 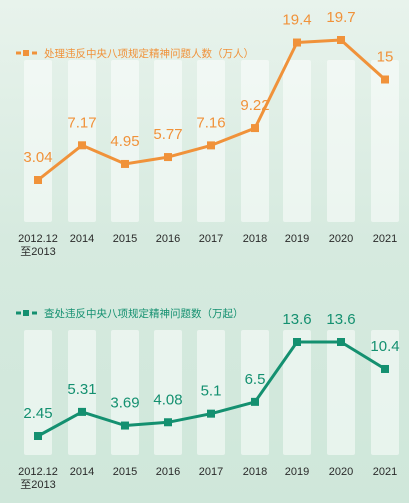 What do you see at coordinates (81, 122) in the screenshot?
I see `data-label: 7.17` at bounding box center [81, 122].